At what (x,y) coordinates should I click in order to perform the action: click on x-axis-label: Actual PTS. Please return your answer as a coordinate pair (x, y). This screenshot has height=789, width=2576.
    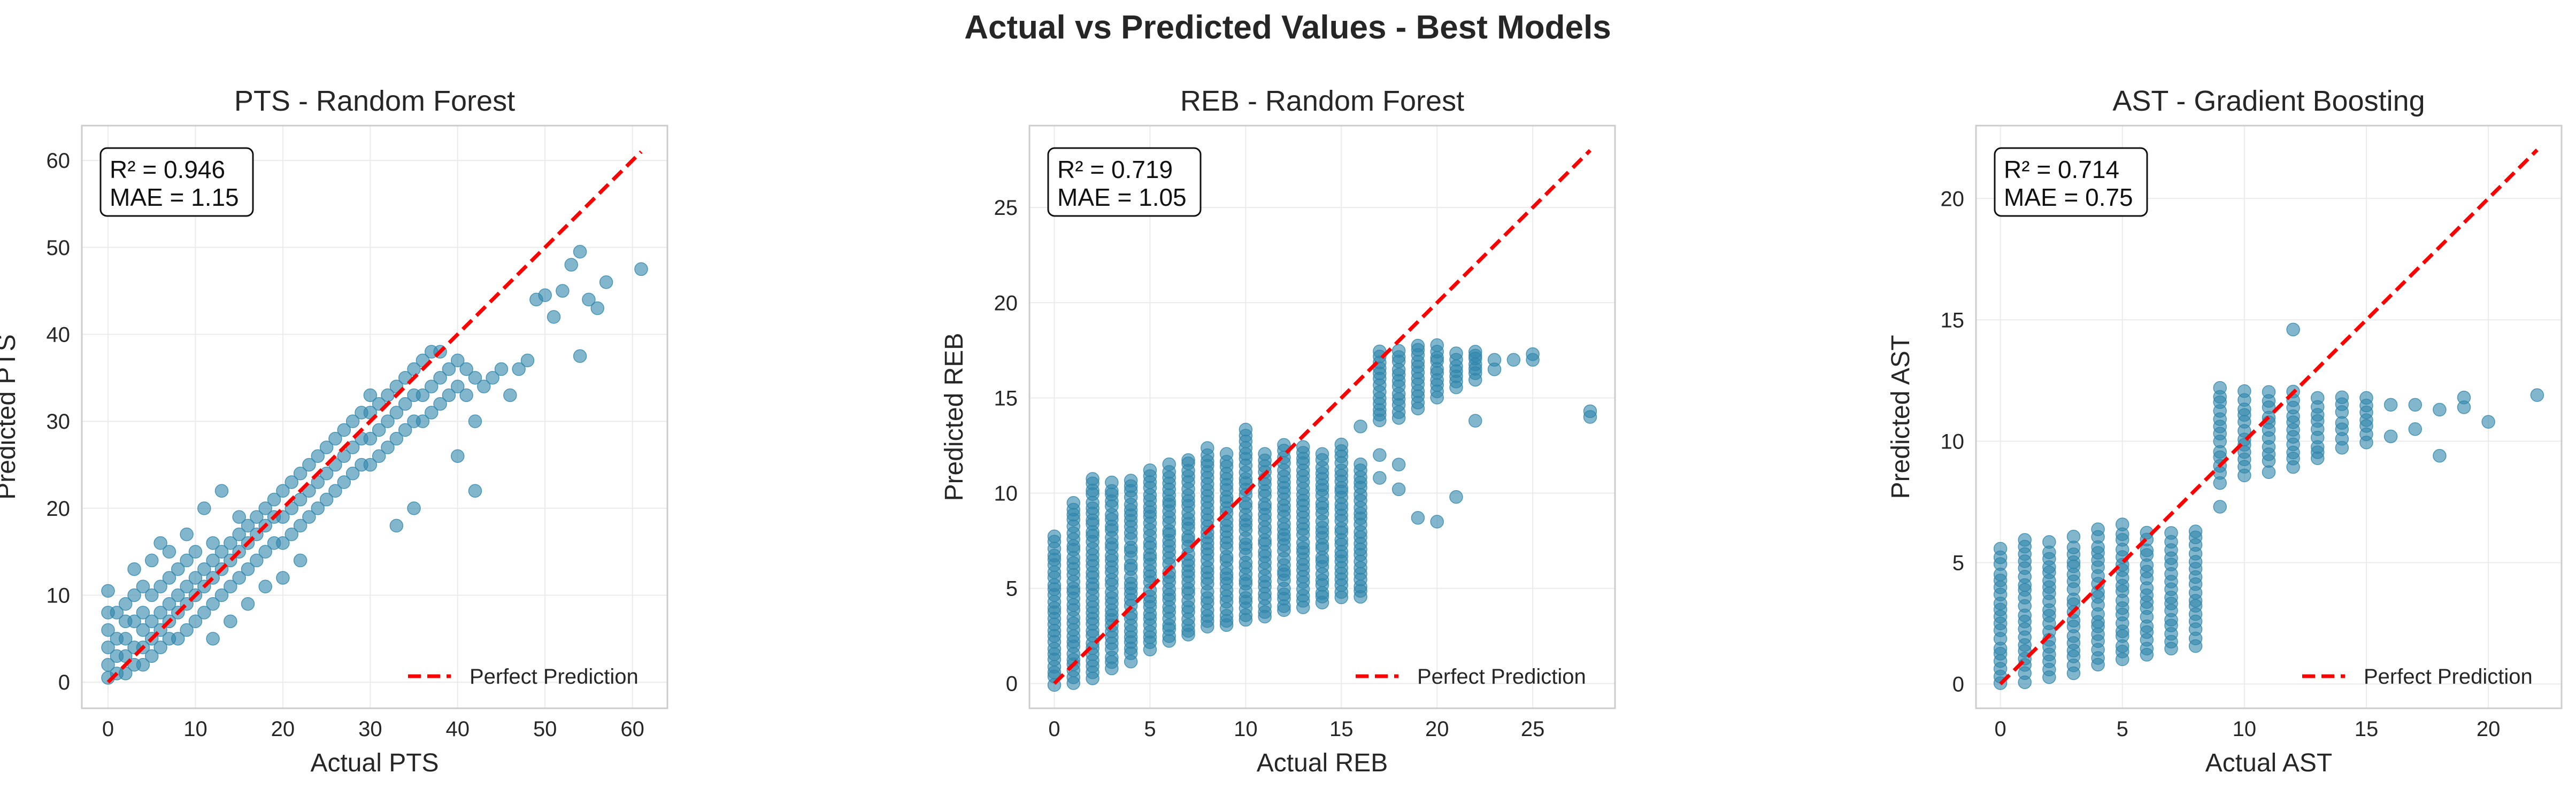
    Looking at the image, I should click on (374, 763).